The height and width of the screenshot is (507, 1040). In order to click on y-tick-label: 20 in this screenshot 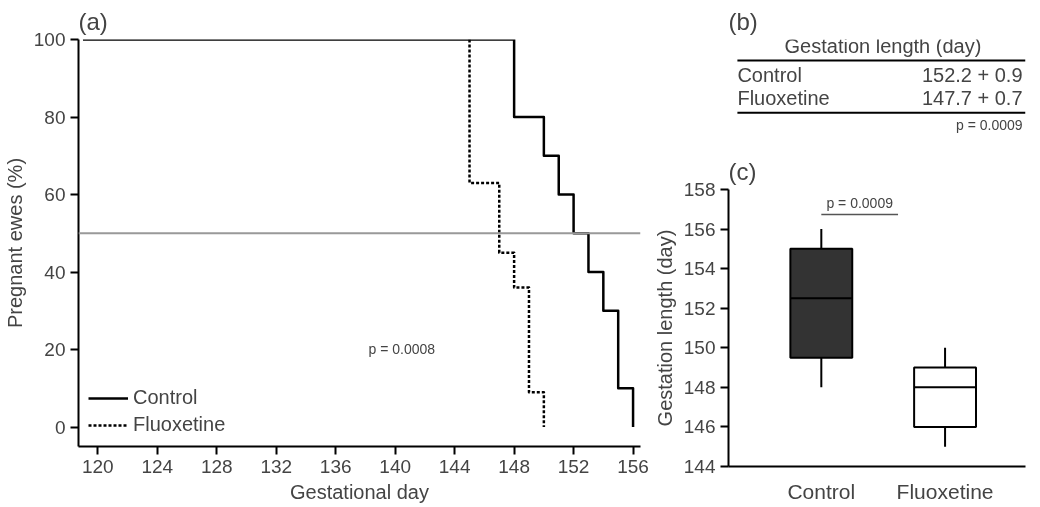, I will do `click(55, 350)`.